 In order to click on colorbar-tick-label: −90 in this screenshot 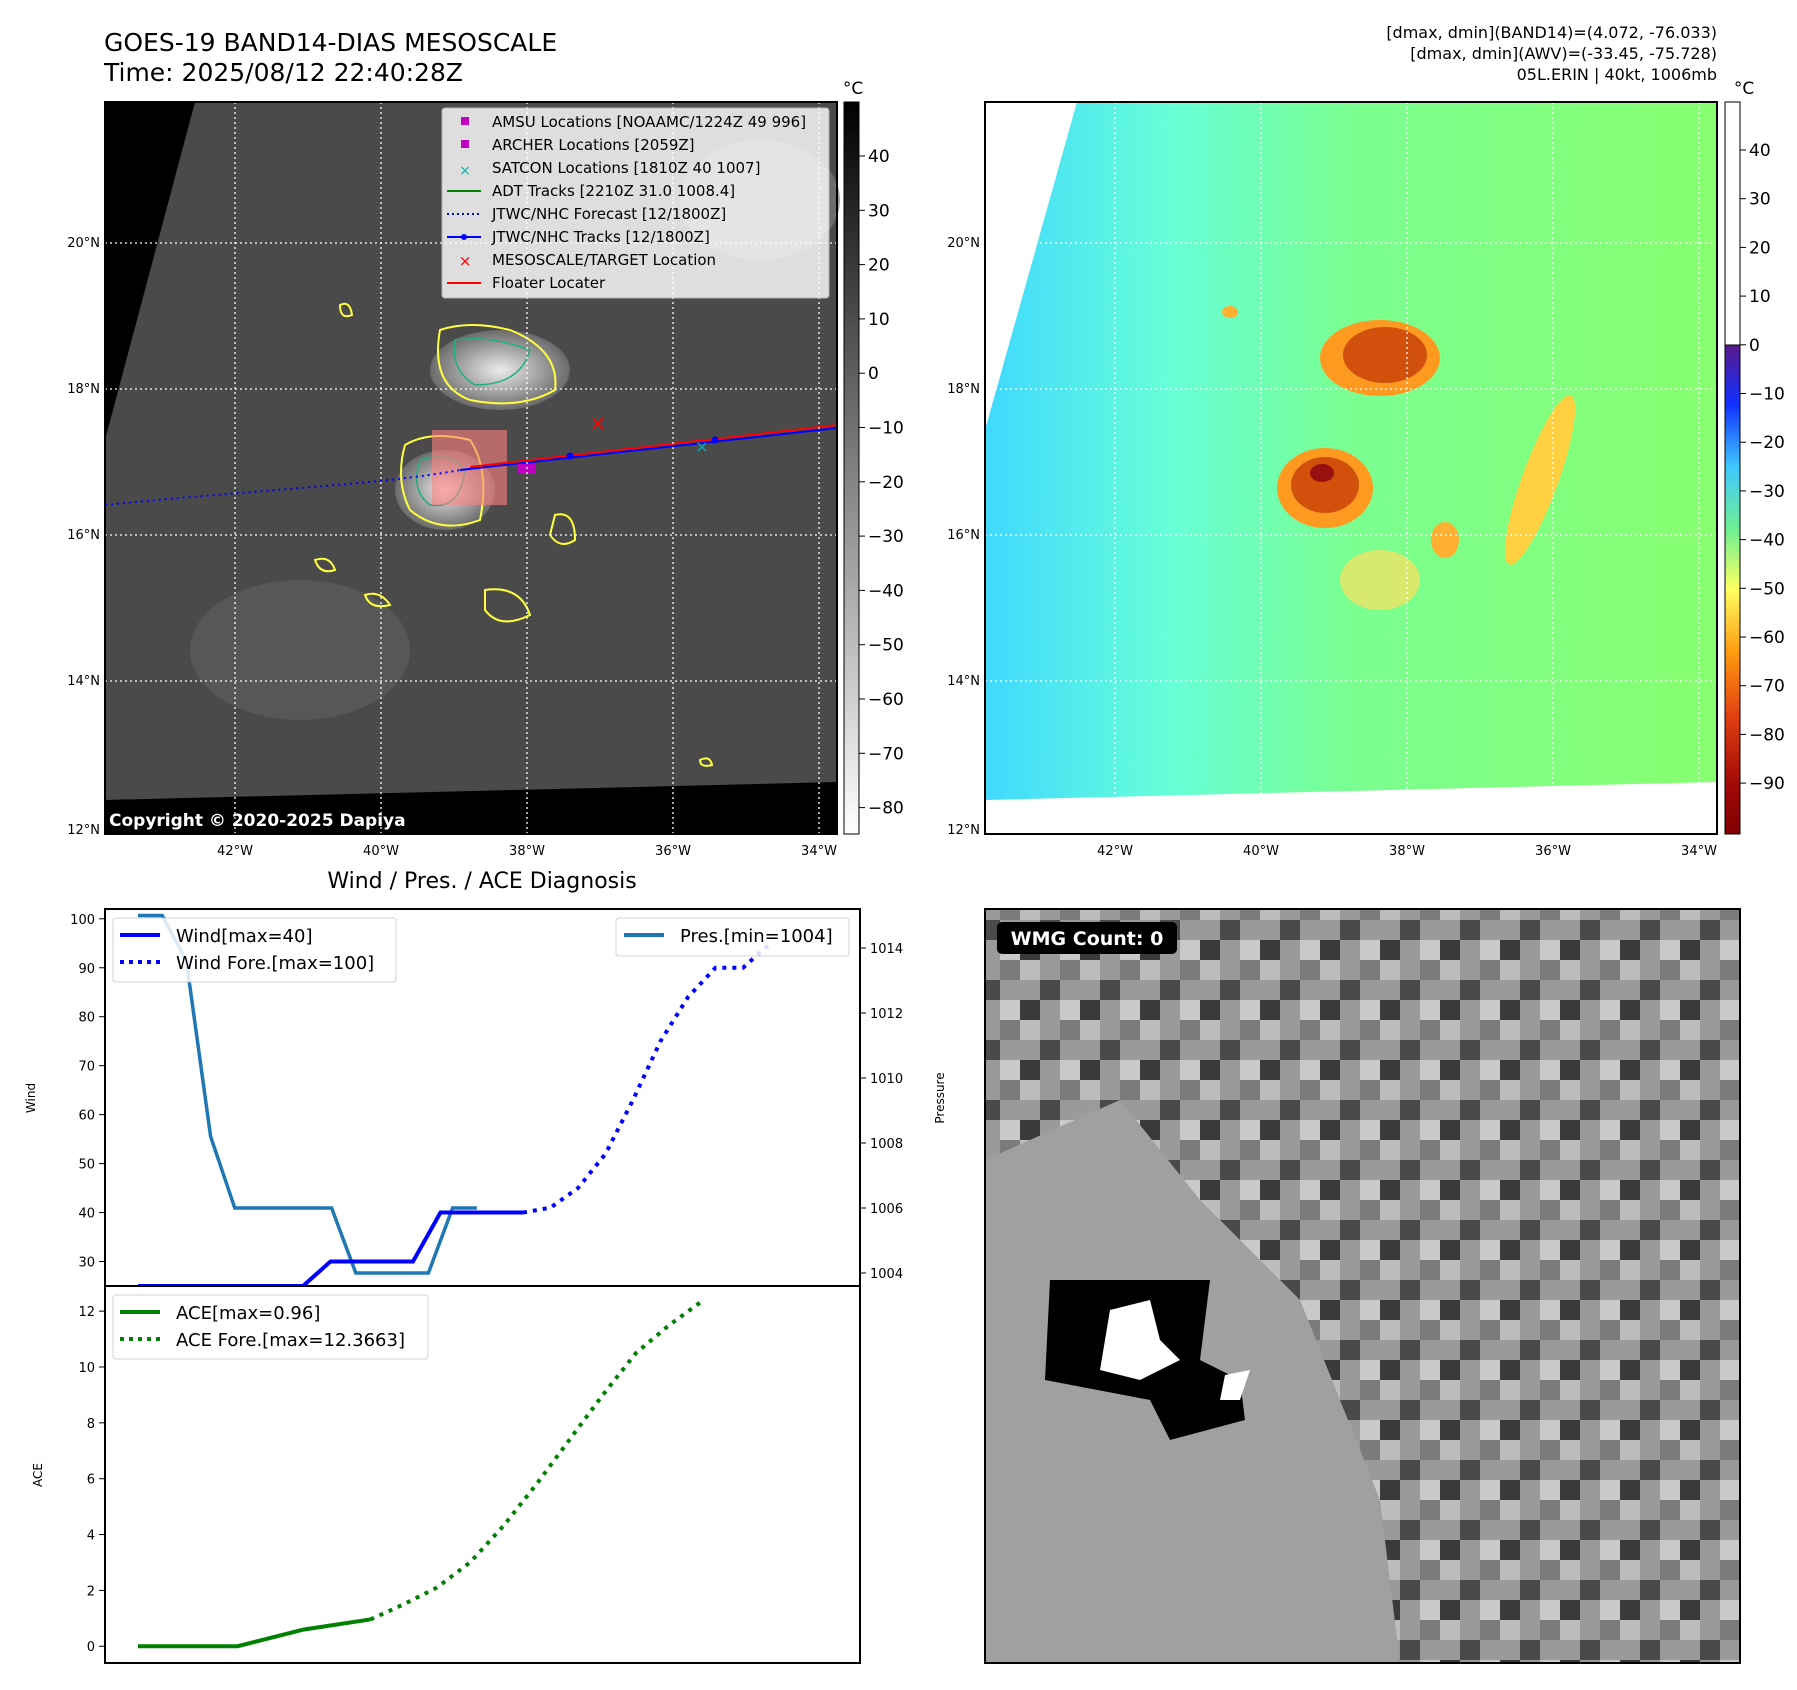, I will do `click(1767, 784)`.